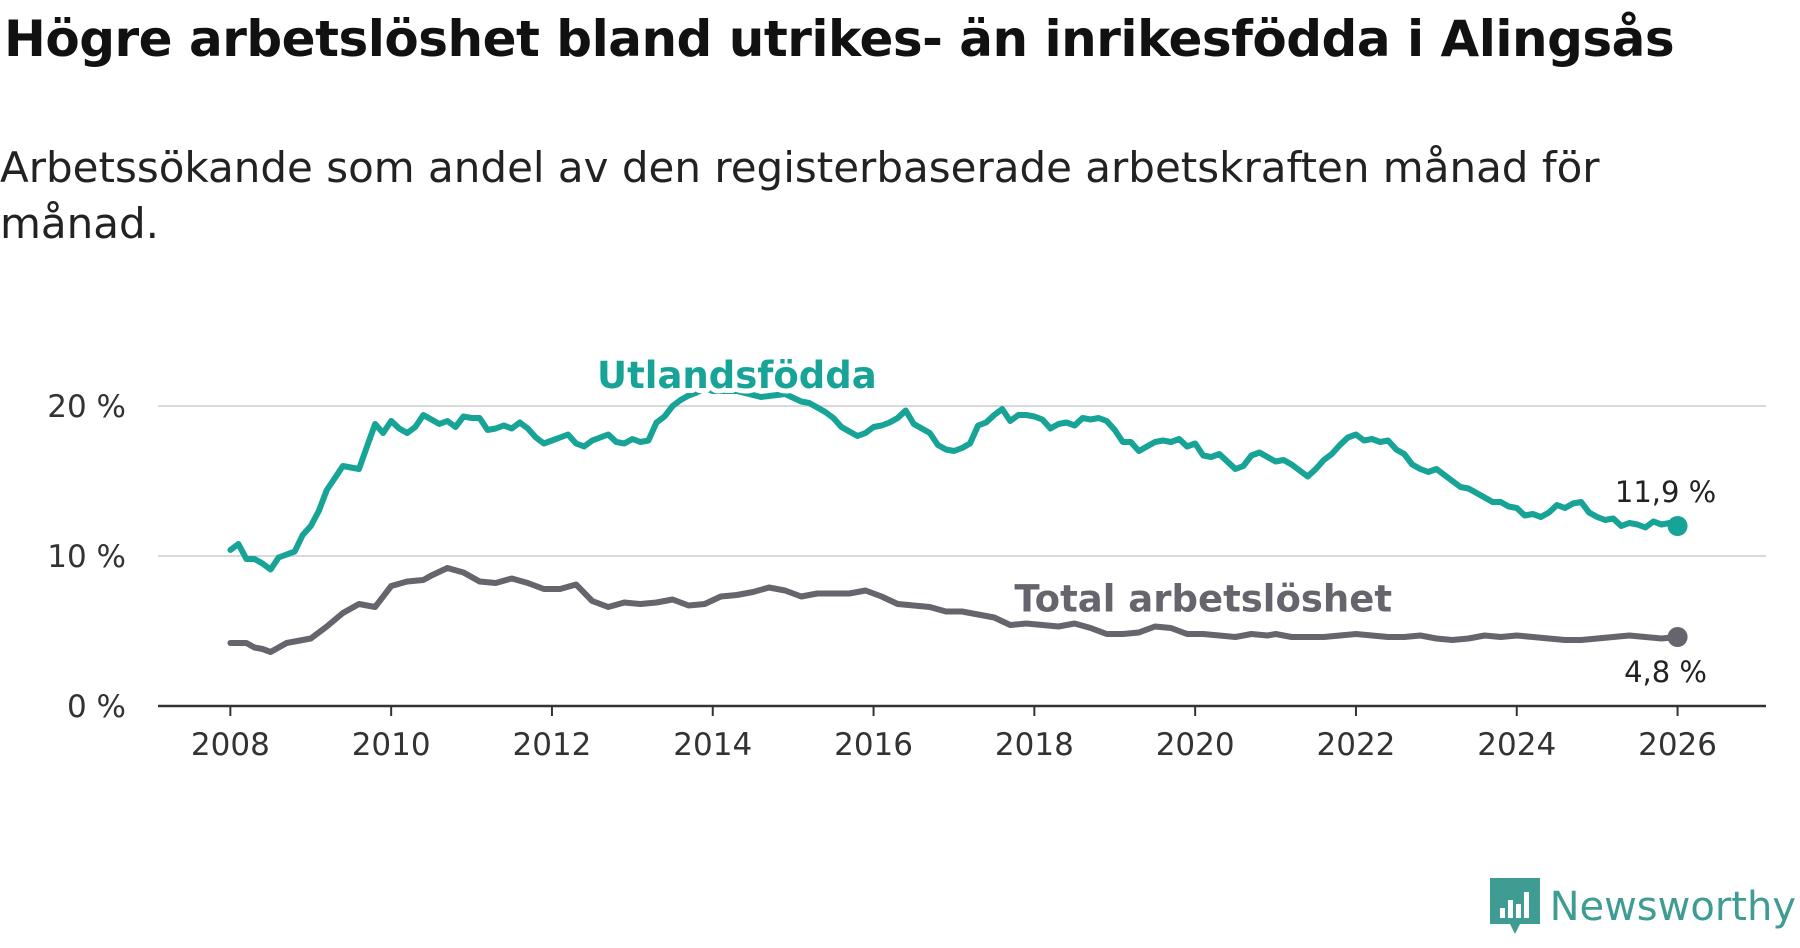  What do you see at coordinates (86, 407) in the screenshot?
I see `y-tick-label: 20 %` at bounding box center [86, 407].